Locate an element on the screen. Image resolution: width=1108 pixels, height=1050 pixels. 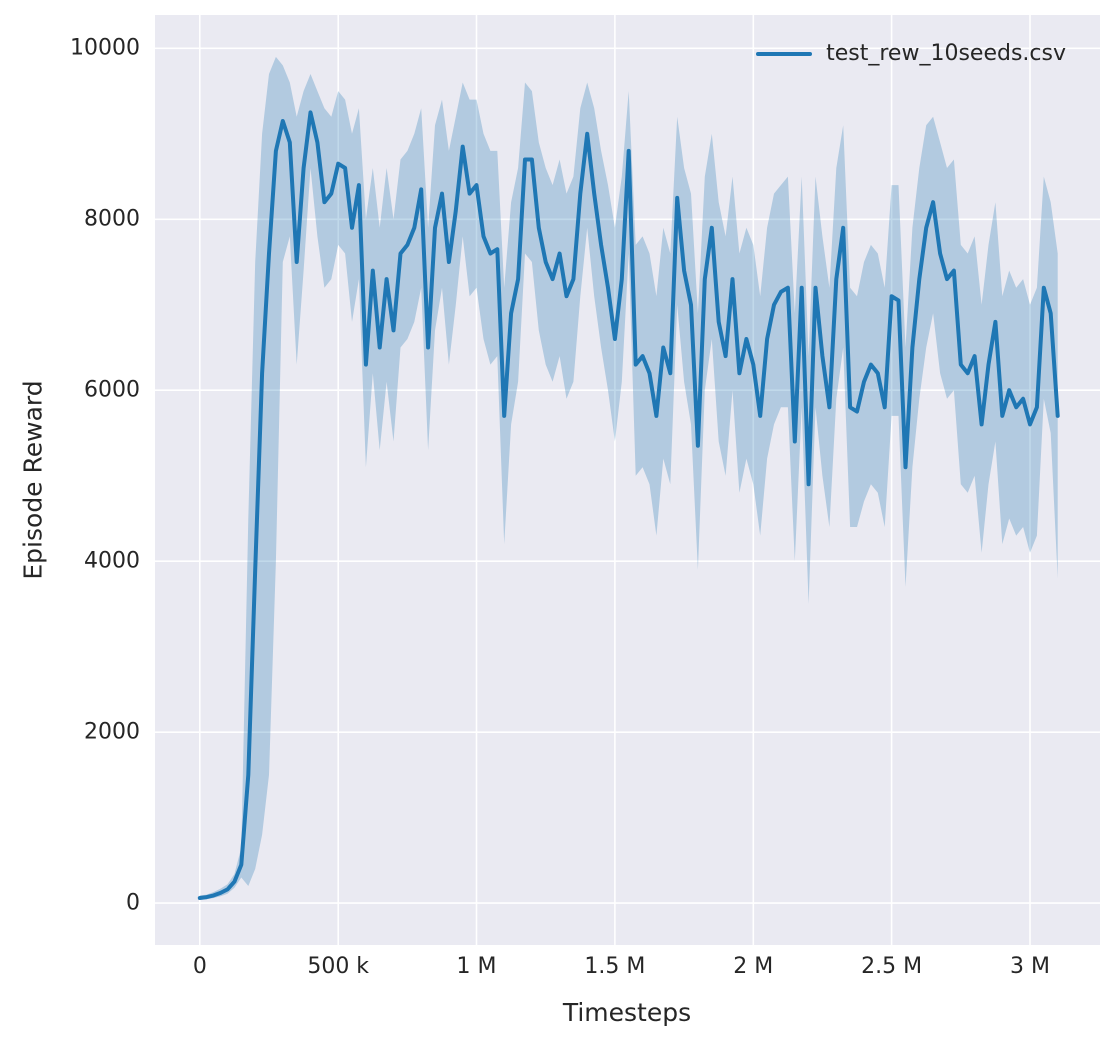
x-tick-label: 500 k is located at coordinates (338, 966).